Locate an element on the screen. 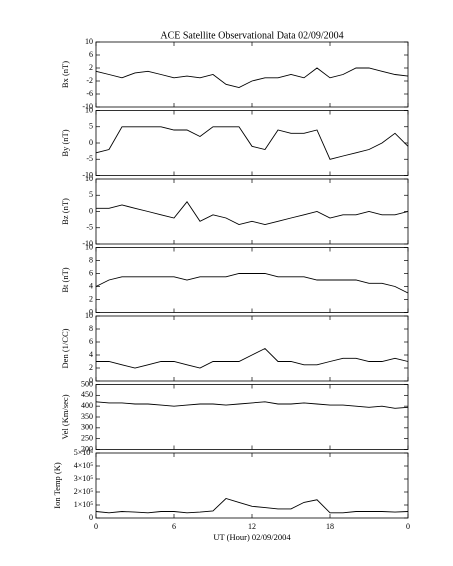 The height and width of the screenshot is (566, 453). y-tick-label: 500 is located at coordinates (87, 383).